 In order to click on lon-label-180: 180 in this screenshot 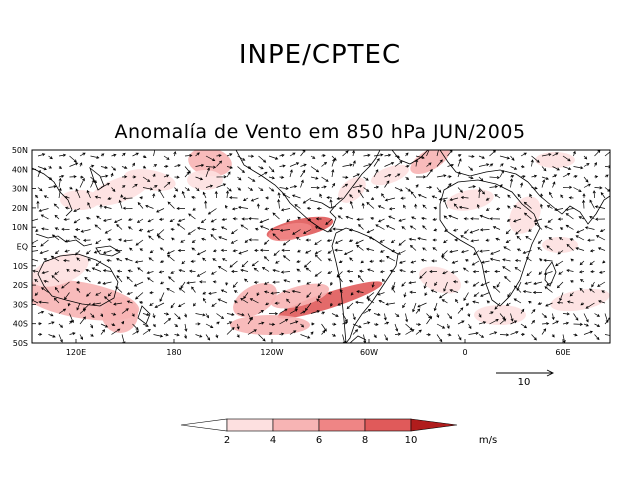, I will do `click(173, 352)`.